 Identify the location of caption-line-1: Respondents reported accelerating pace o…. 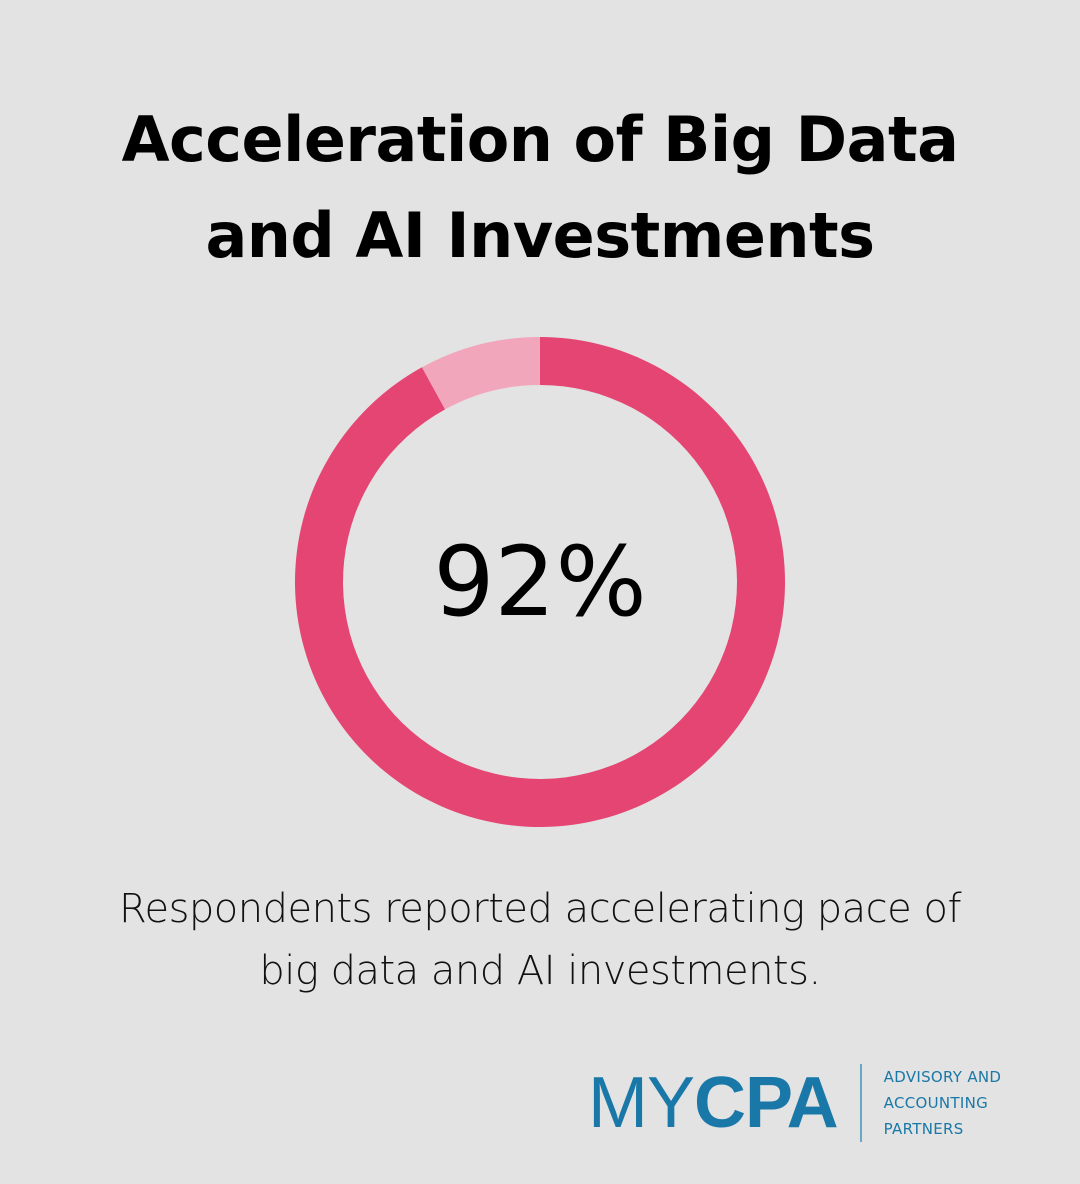
(540, 909).